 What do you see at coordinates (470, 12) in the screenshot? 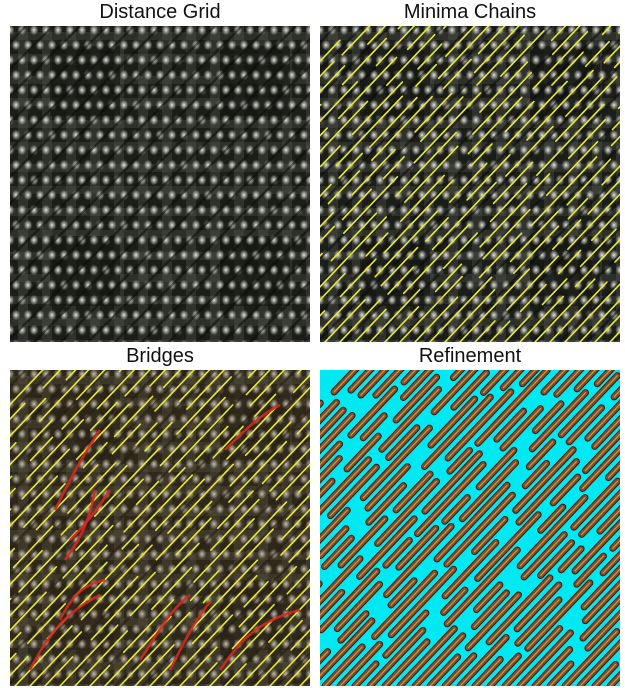
I see `panel-title: Minima Chains` at bounding box center [470, 12].